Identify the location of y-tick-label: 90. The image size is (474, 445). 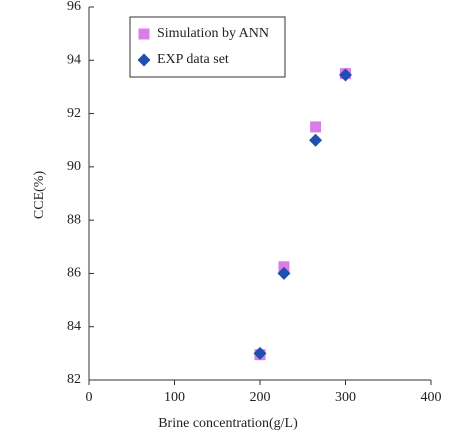
(74, 166).